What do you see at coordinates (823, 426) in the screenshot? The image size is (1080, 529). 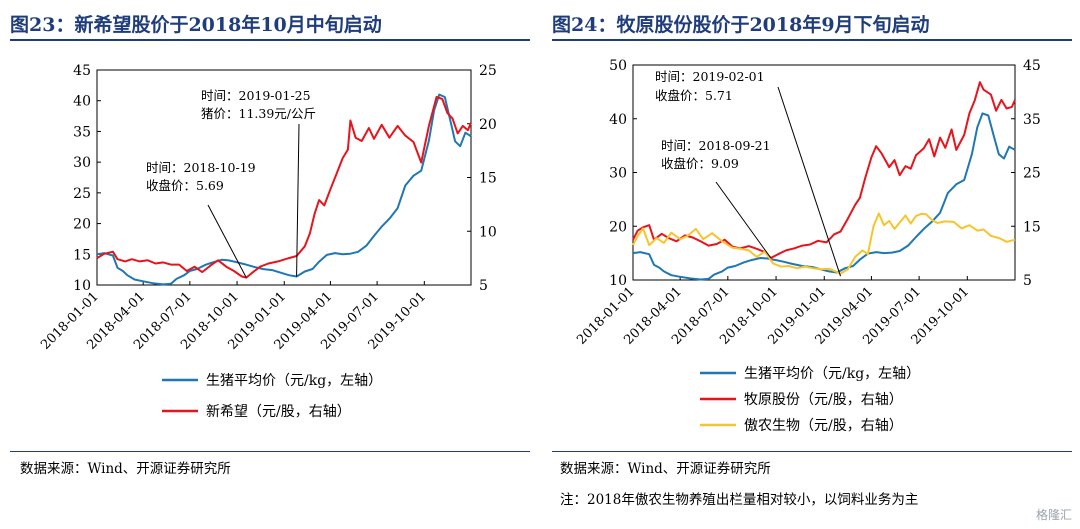 I see `legend-label: 傲农生物（元/股，右轴）` at bounding box center [823, 426].